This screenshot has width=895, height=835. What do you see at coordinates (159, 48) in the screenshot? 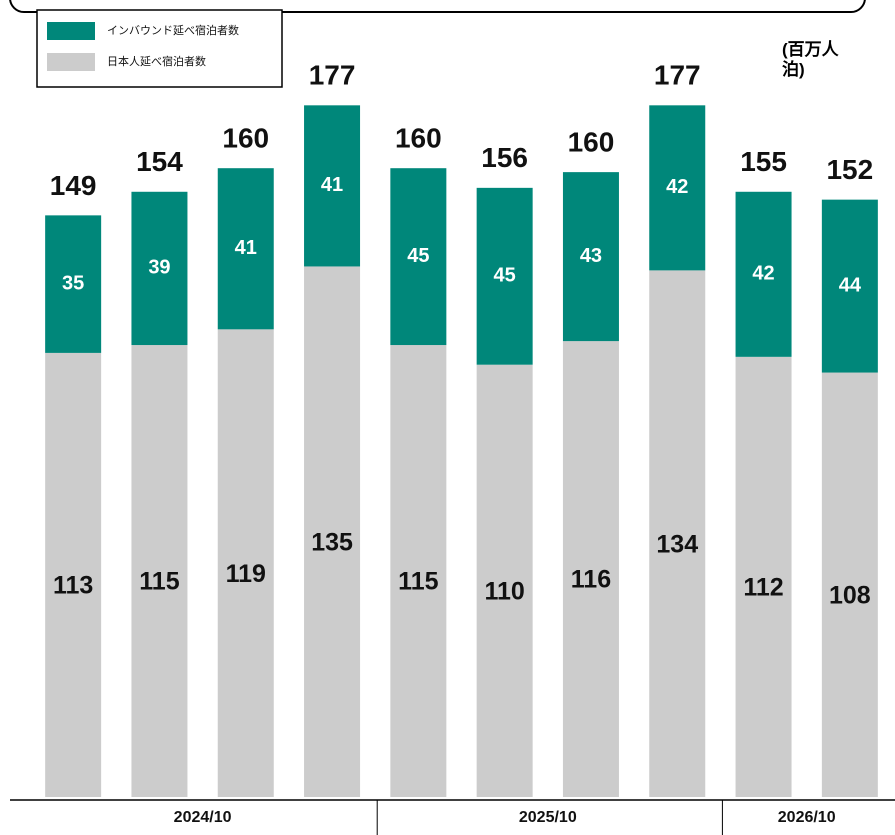
I see `legend-box` at bounding box center [159, 48].